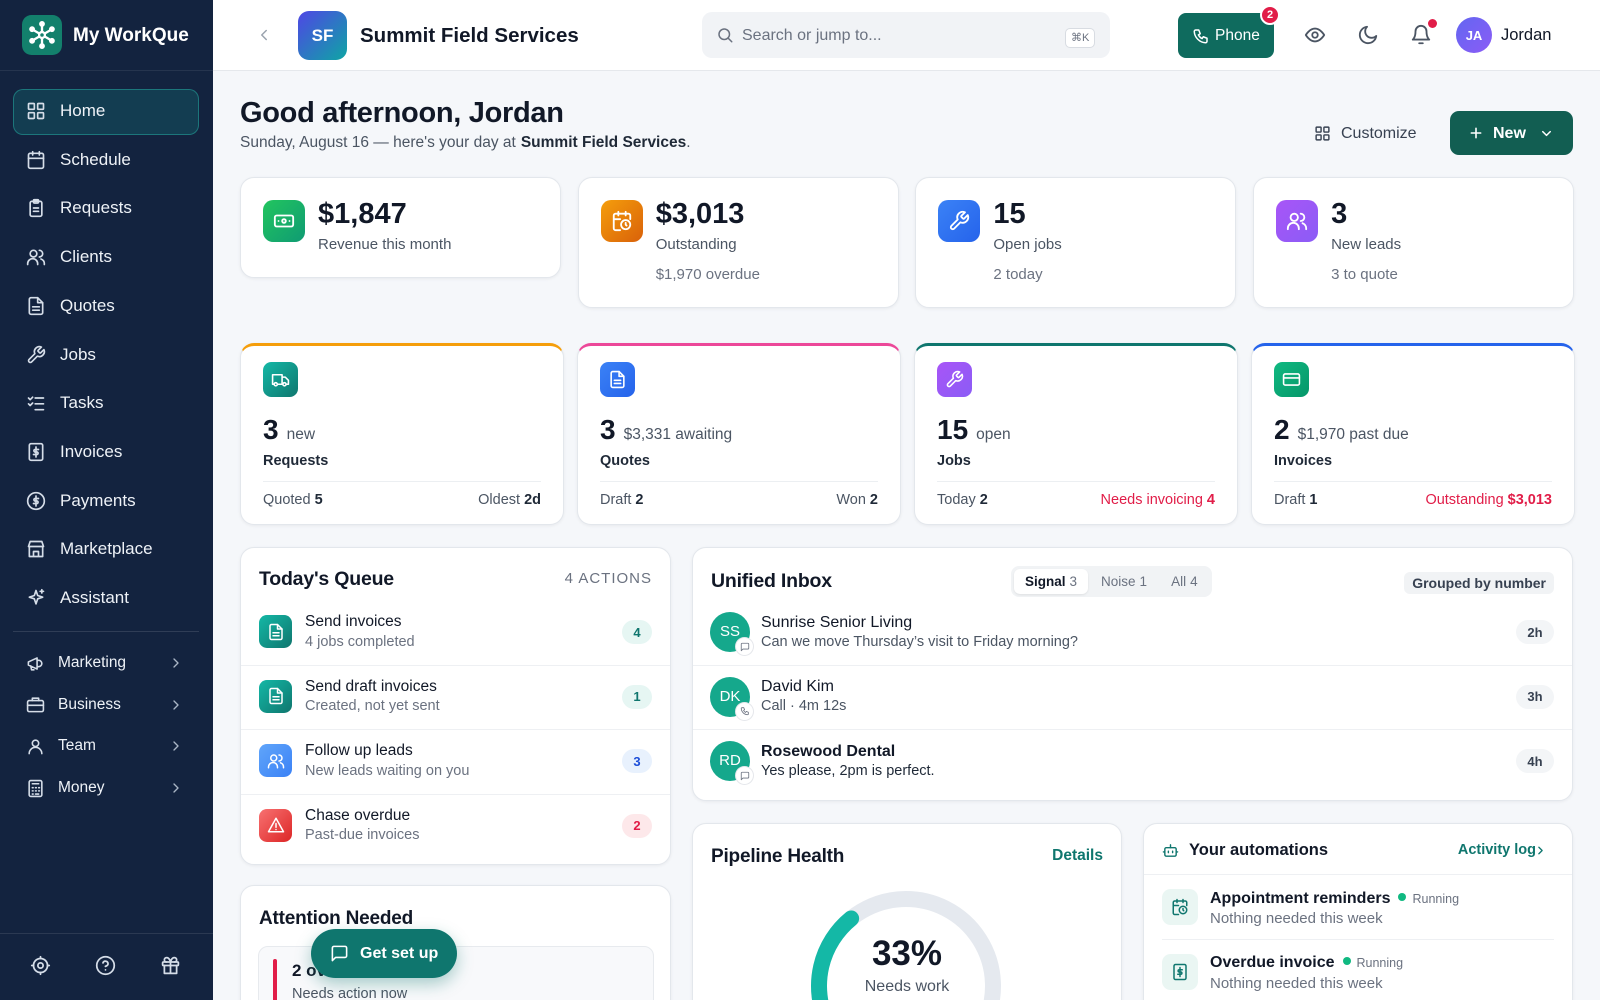 The height and width of the screenshot is (1000, 1600). Describe the element at coordinates (362, 214) in the screenshot. I see `stat-value: $1,847` at that location.